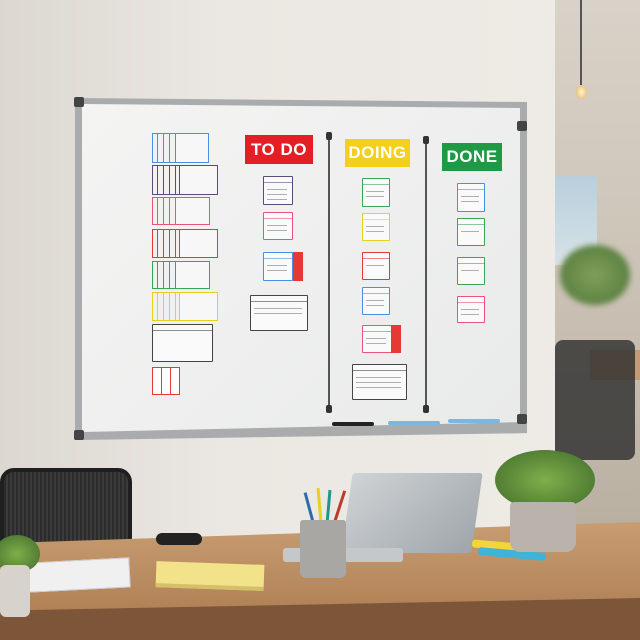 The height and width of the screenshot is (640, 640). I want to click on done-header: DONE, so click(472, 157).